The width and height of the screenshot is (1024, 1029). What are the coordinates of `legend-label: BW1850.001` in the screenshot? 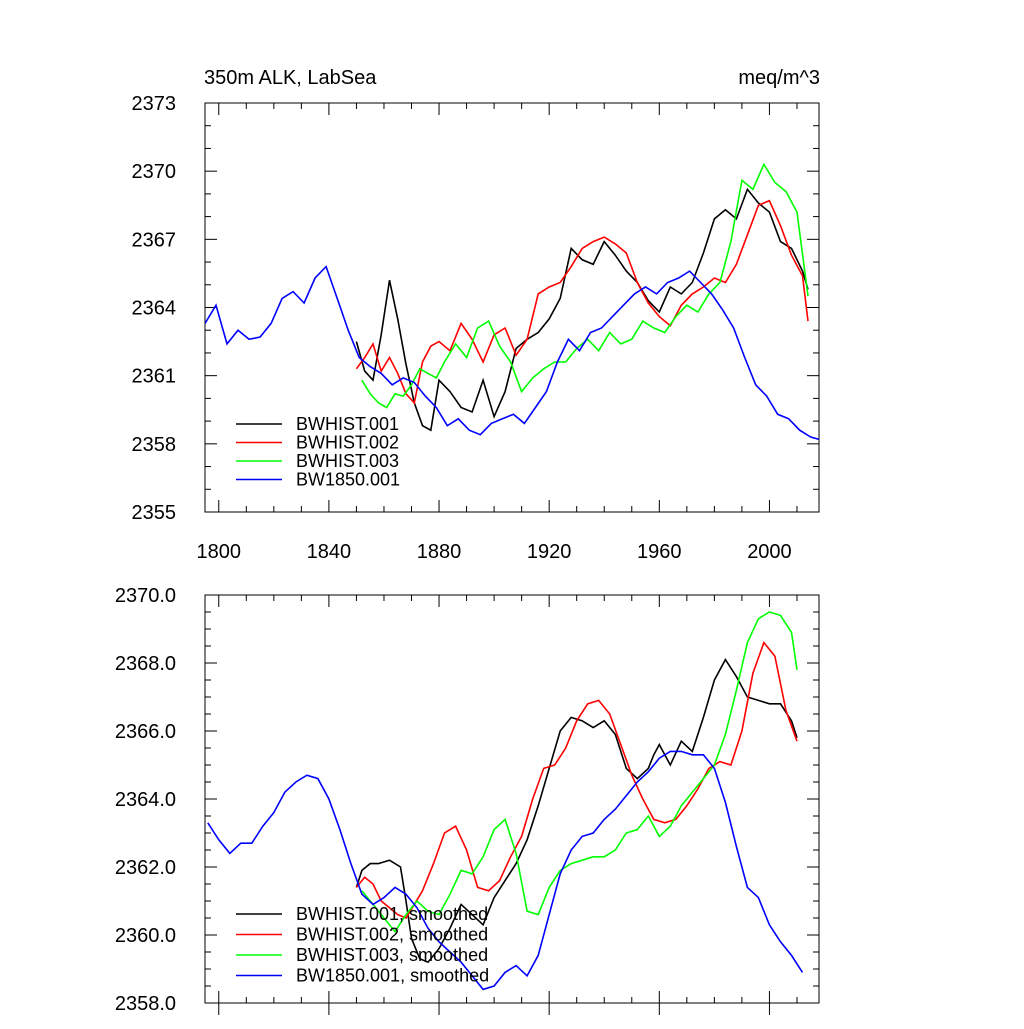 It's located at (348, 480).